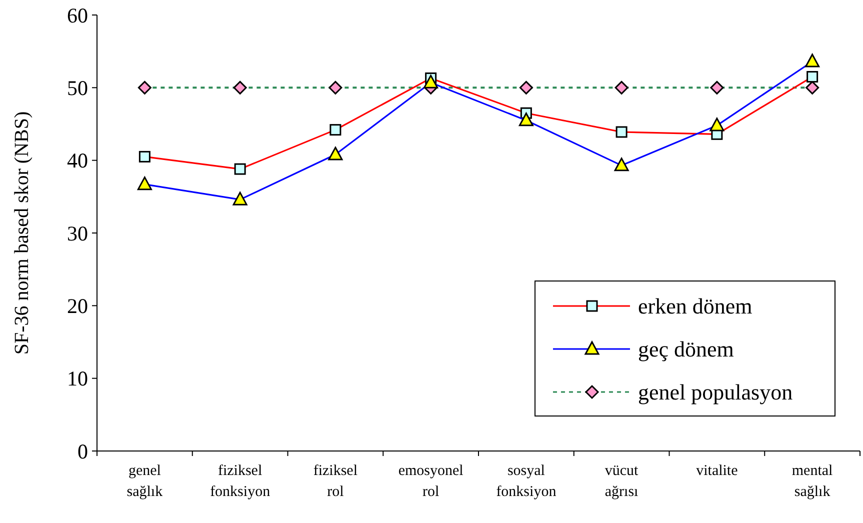  I want to click on x-tick-label: fiziksel rol, so click(335, 481).